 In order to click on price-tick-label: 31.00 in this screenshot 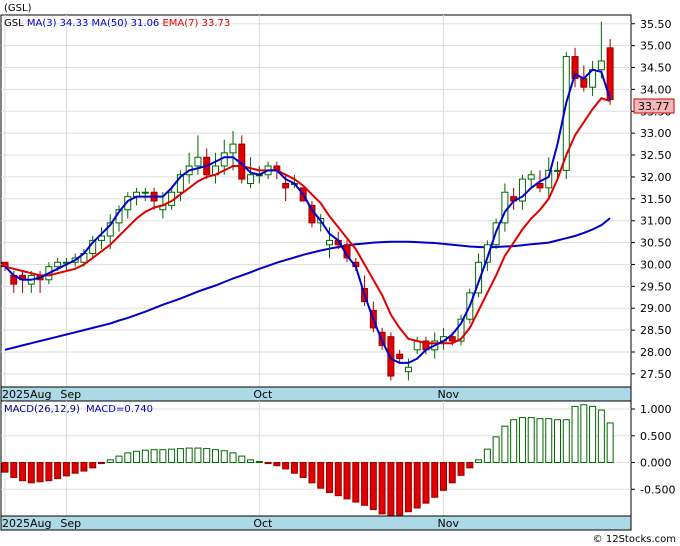, I will do `click(656, 221)`.